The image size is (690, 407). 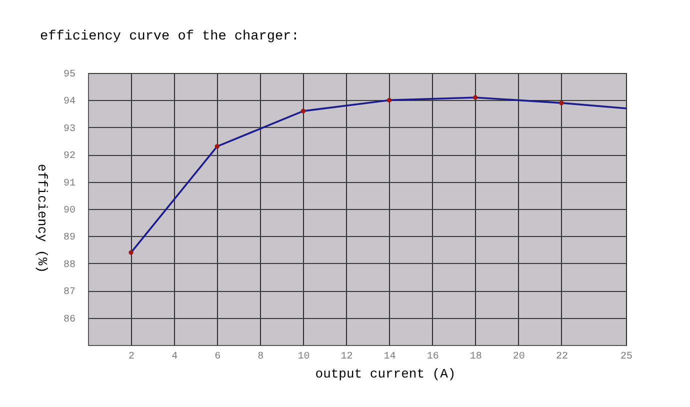 What do you see at coordinates (175, 357) in the screenshot?
I see `x-tick-label: 4` at bounding box center [175, 357].